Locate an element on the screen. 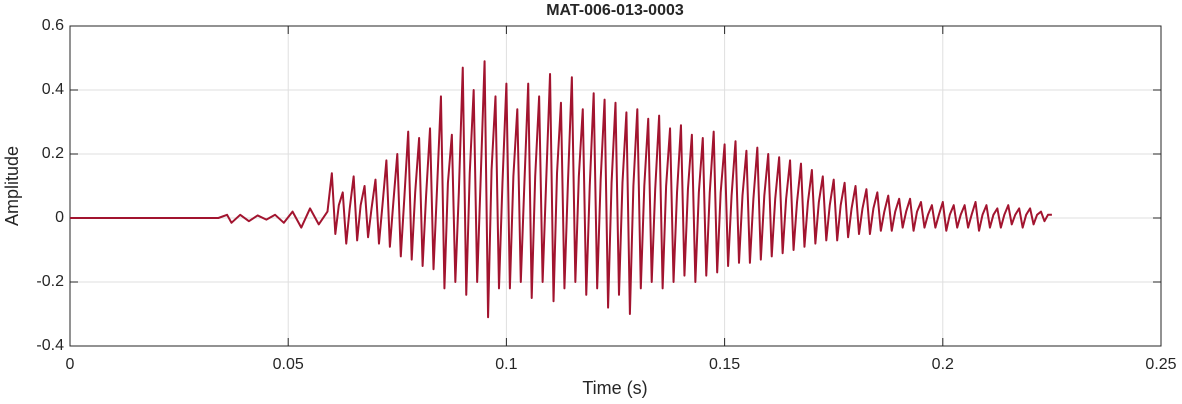 This screenshot has height=404, width=1182. x-tick-label: 0.25 is located at coordinates (1160, 364).